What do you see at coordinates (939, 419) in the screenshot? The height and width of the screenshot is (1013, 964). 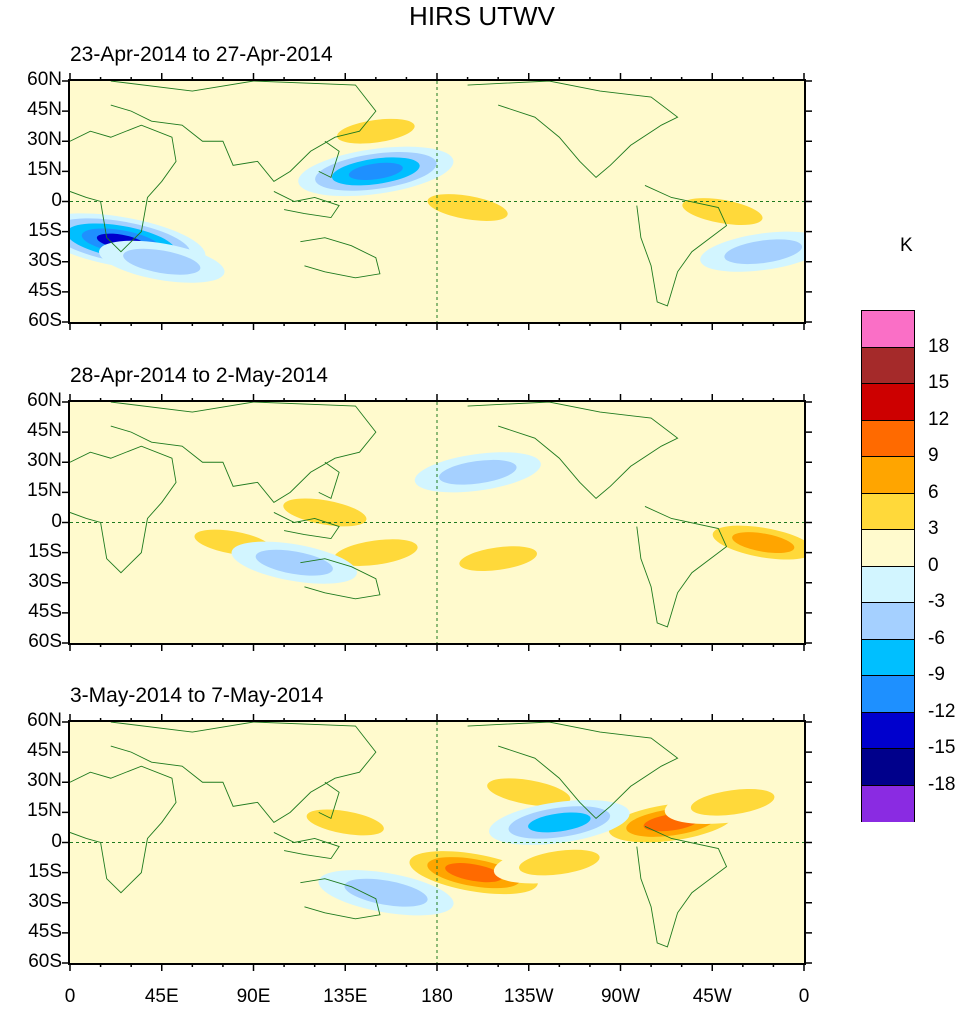 I see `colorbar-label: 12` at bounding box center [939, 419].